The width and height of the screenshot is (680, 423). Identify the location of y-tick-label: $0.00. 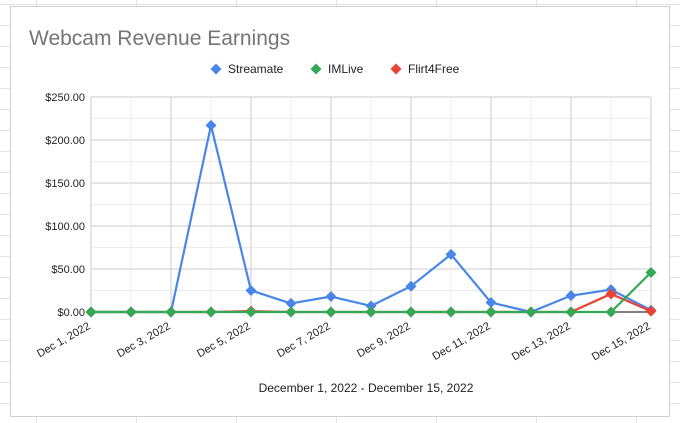
(71, 313).